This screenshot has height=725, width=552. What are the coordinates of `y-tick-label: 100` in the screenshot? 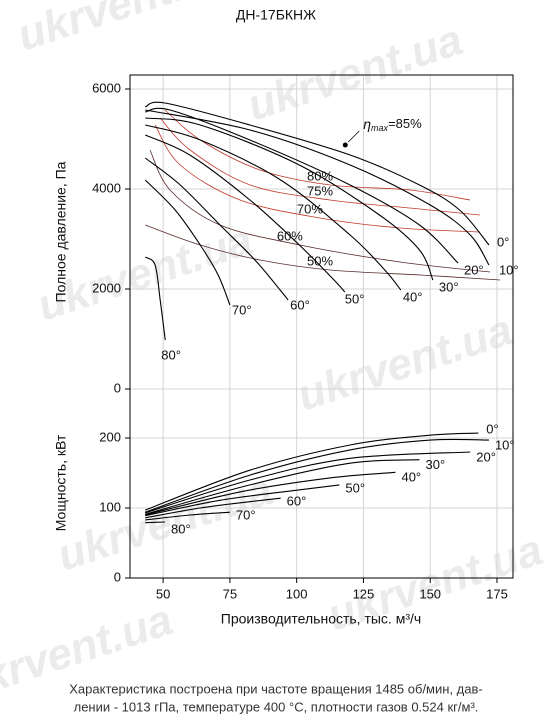 It's located at (110, 506).